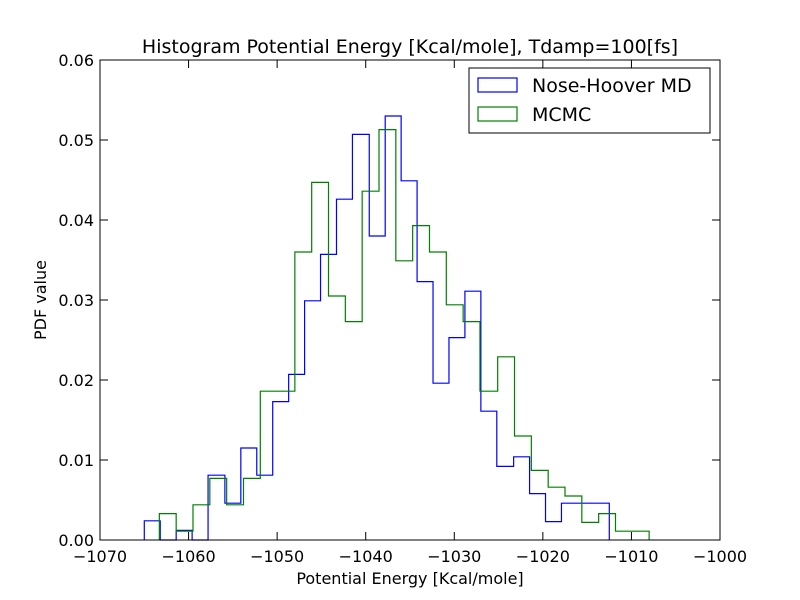 The height and width of the screenshot is (600, 800). What do you see at coordinates (454, 556) in the screenshot?
I see `x-tick-label: −1030` at bounding box center [454, 556].